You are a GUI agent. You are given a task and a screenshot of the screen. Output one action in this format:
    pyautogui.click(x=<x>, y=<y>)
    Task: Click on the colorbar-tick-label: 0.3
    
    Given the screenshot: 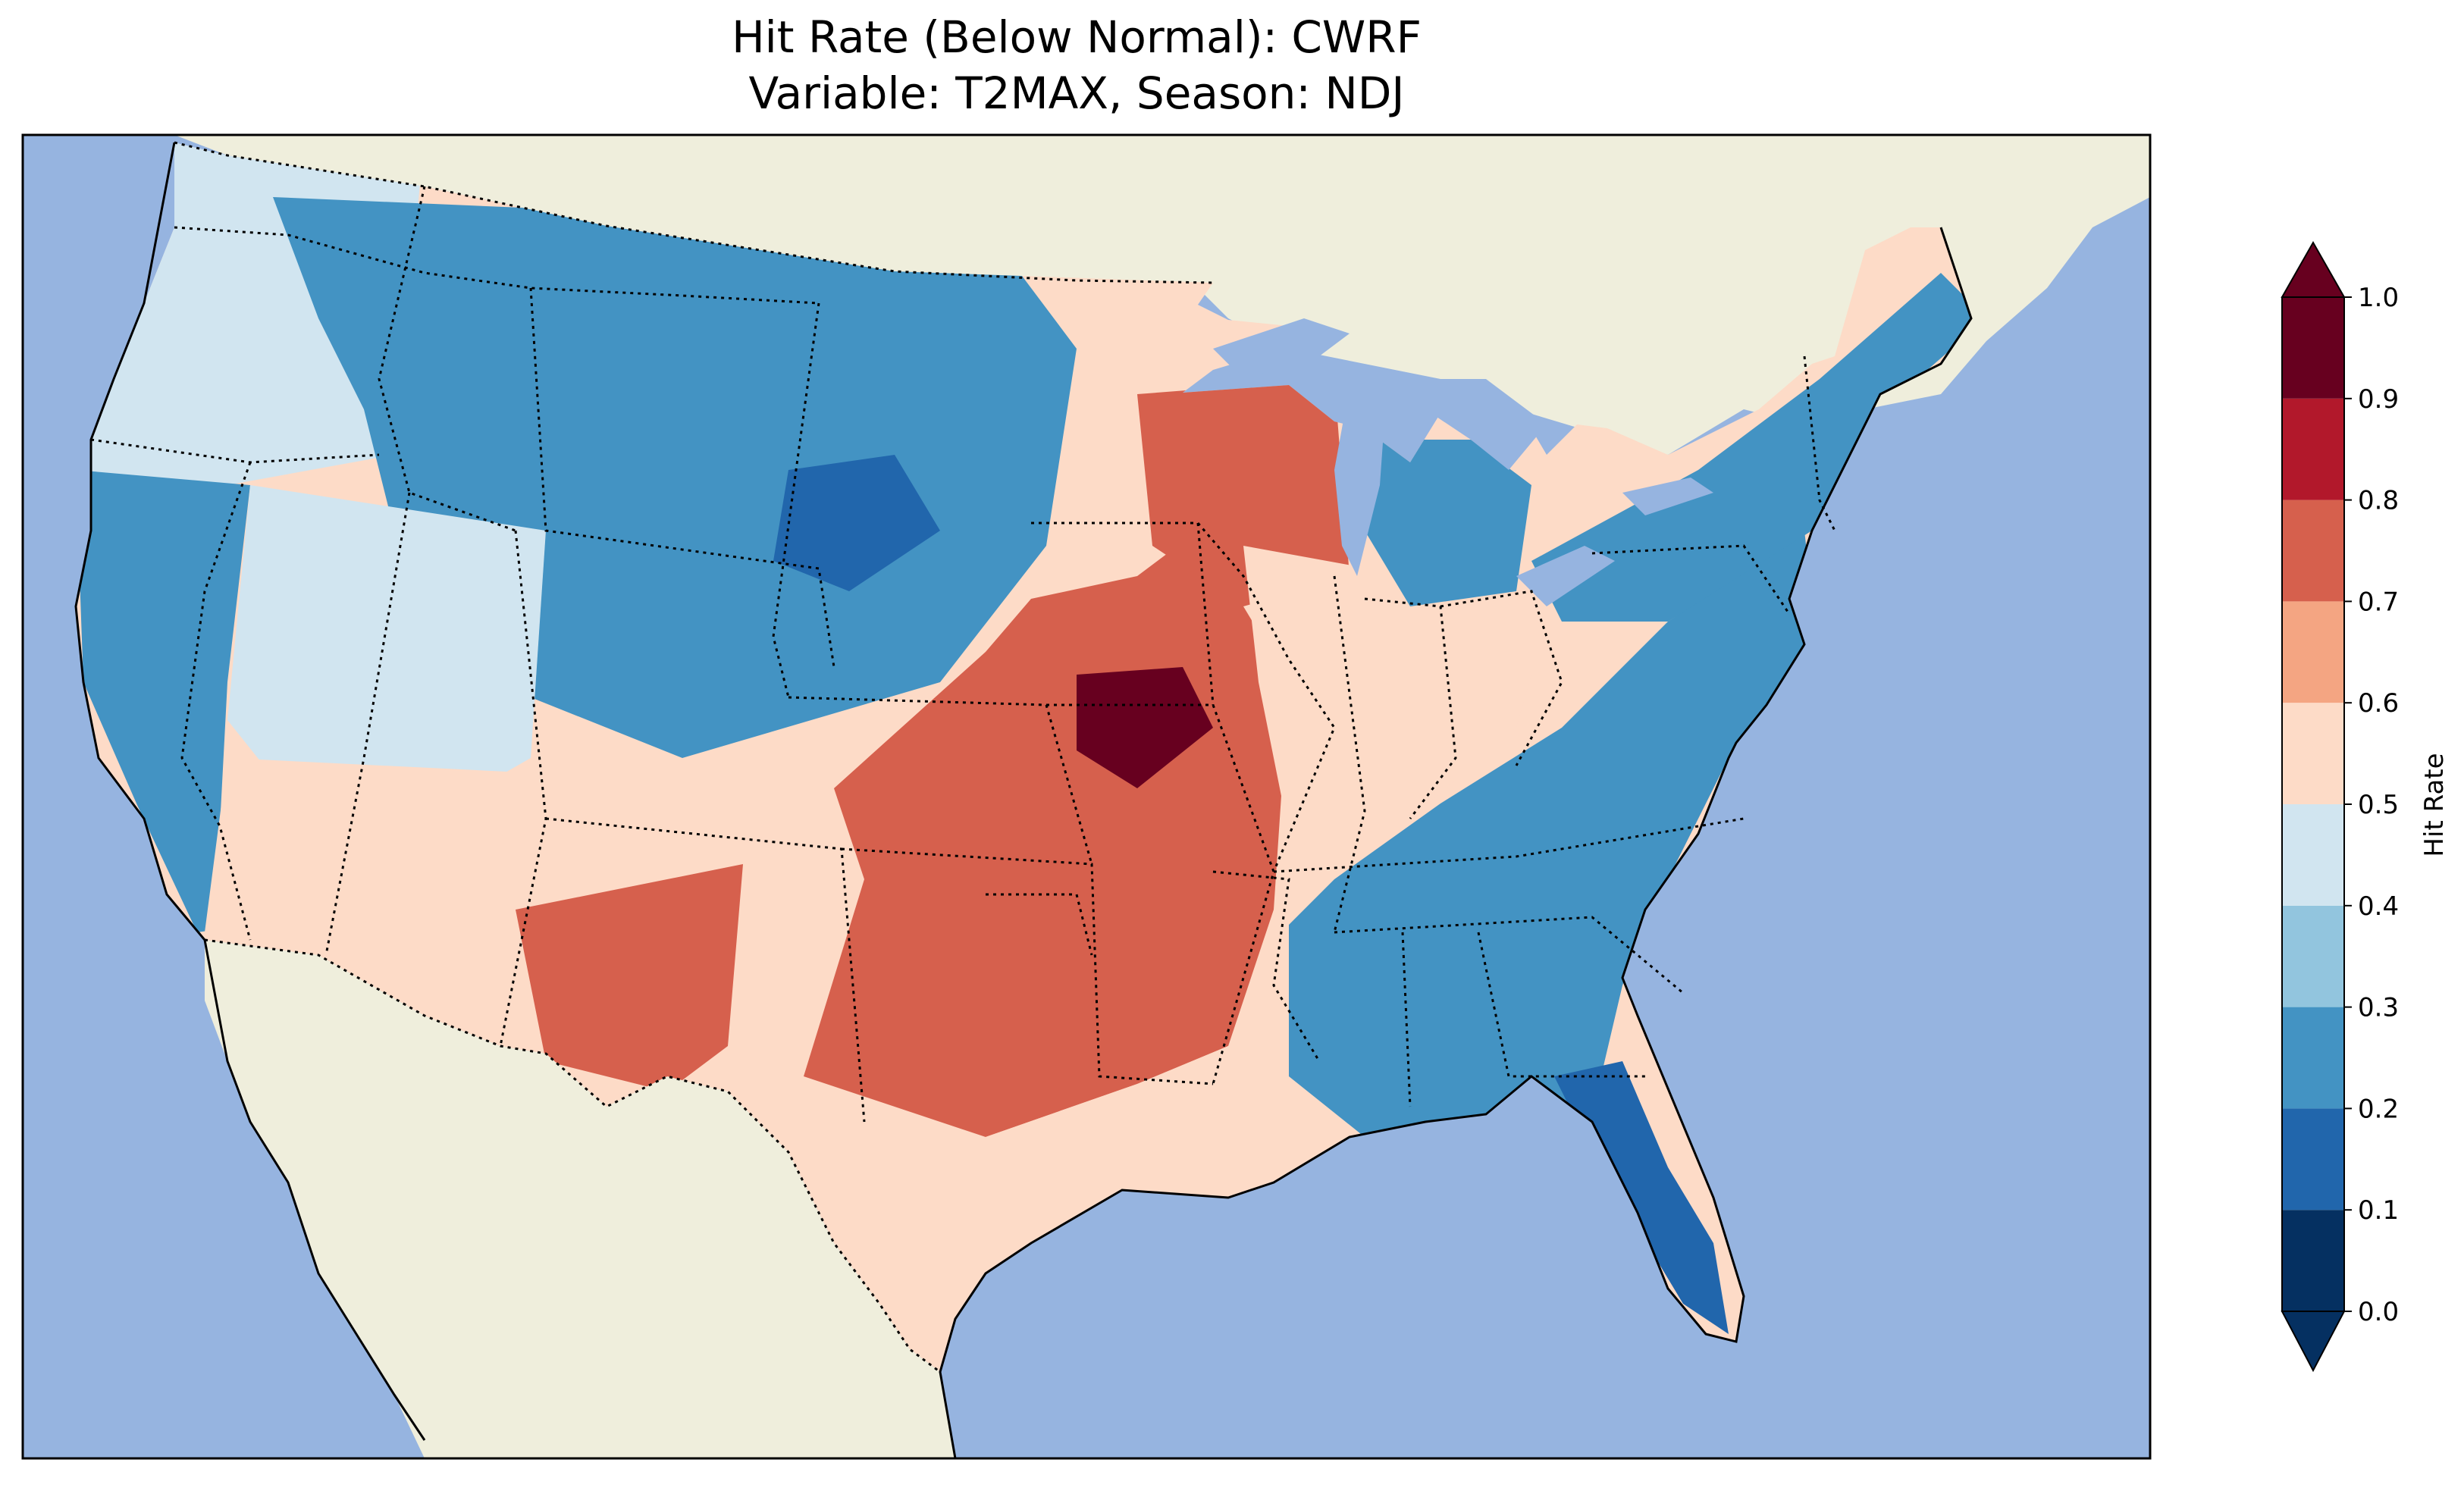 What is the action you would take?
    pyautogui.click(x=2378, y=1008)
    